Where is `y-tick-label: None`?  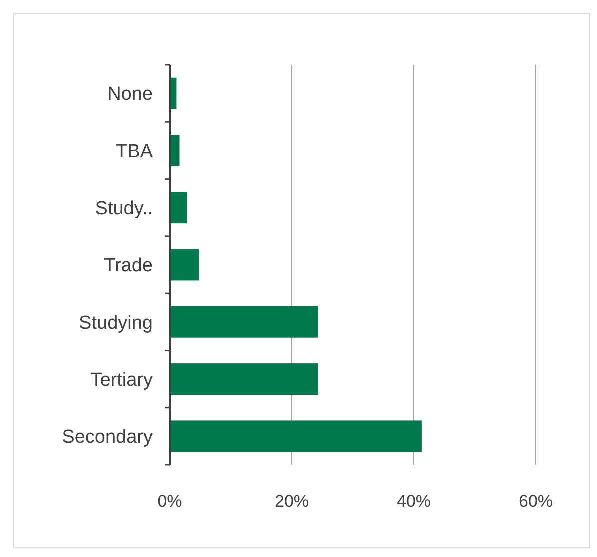 y-tick-label: None is located at coordinates (130, 95).